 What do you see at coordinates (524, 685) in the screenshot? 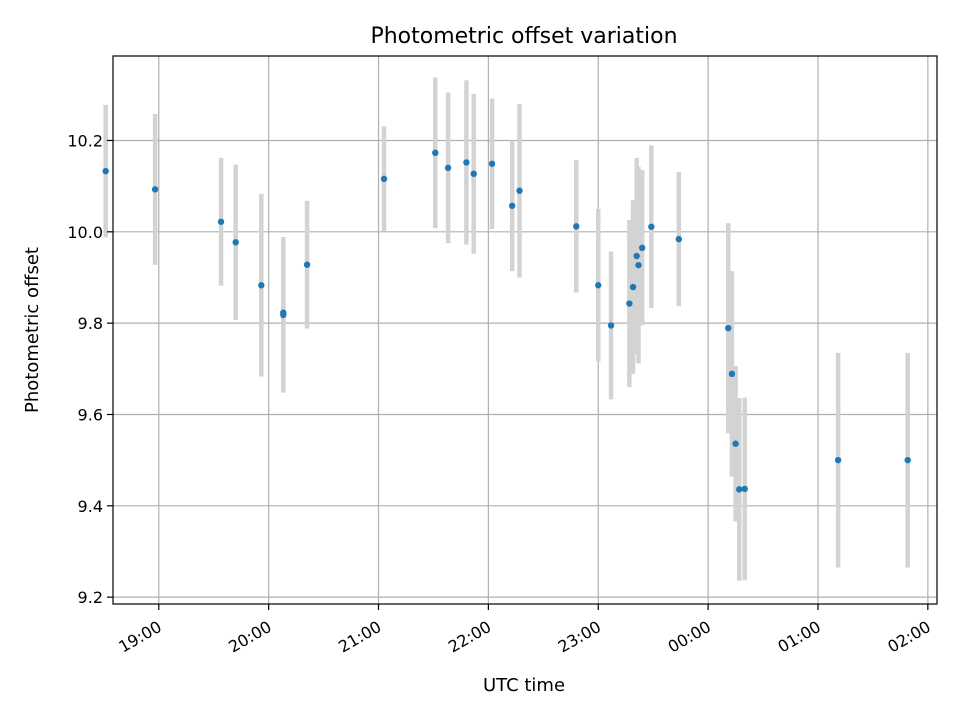
I see `x-axis-label: UTC time` at bounding box center [524, 685].